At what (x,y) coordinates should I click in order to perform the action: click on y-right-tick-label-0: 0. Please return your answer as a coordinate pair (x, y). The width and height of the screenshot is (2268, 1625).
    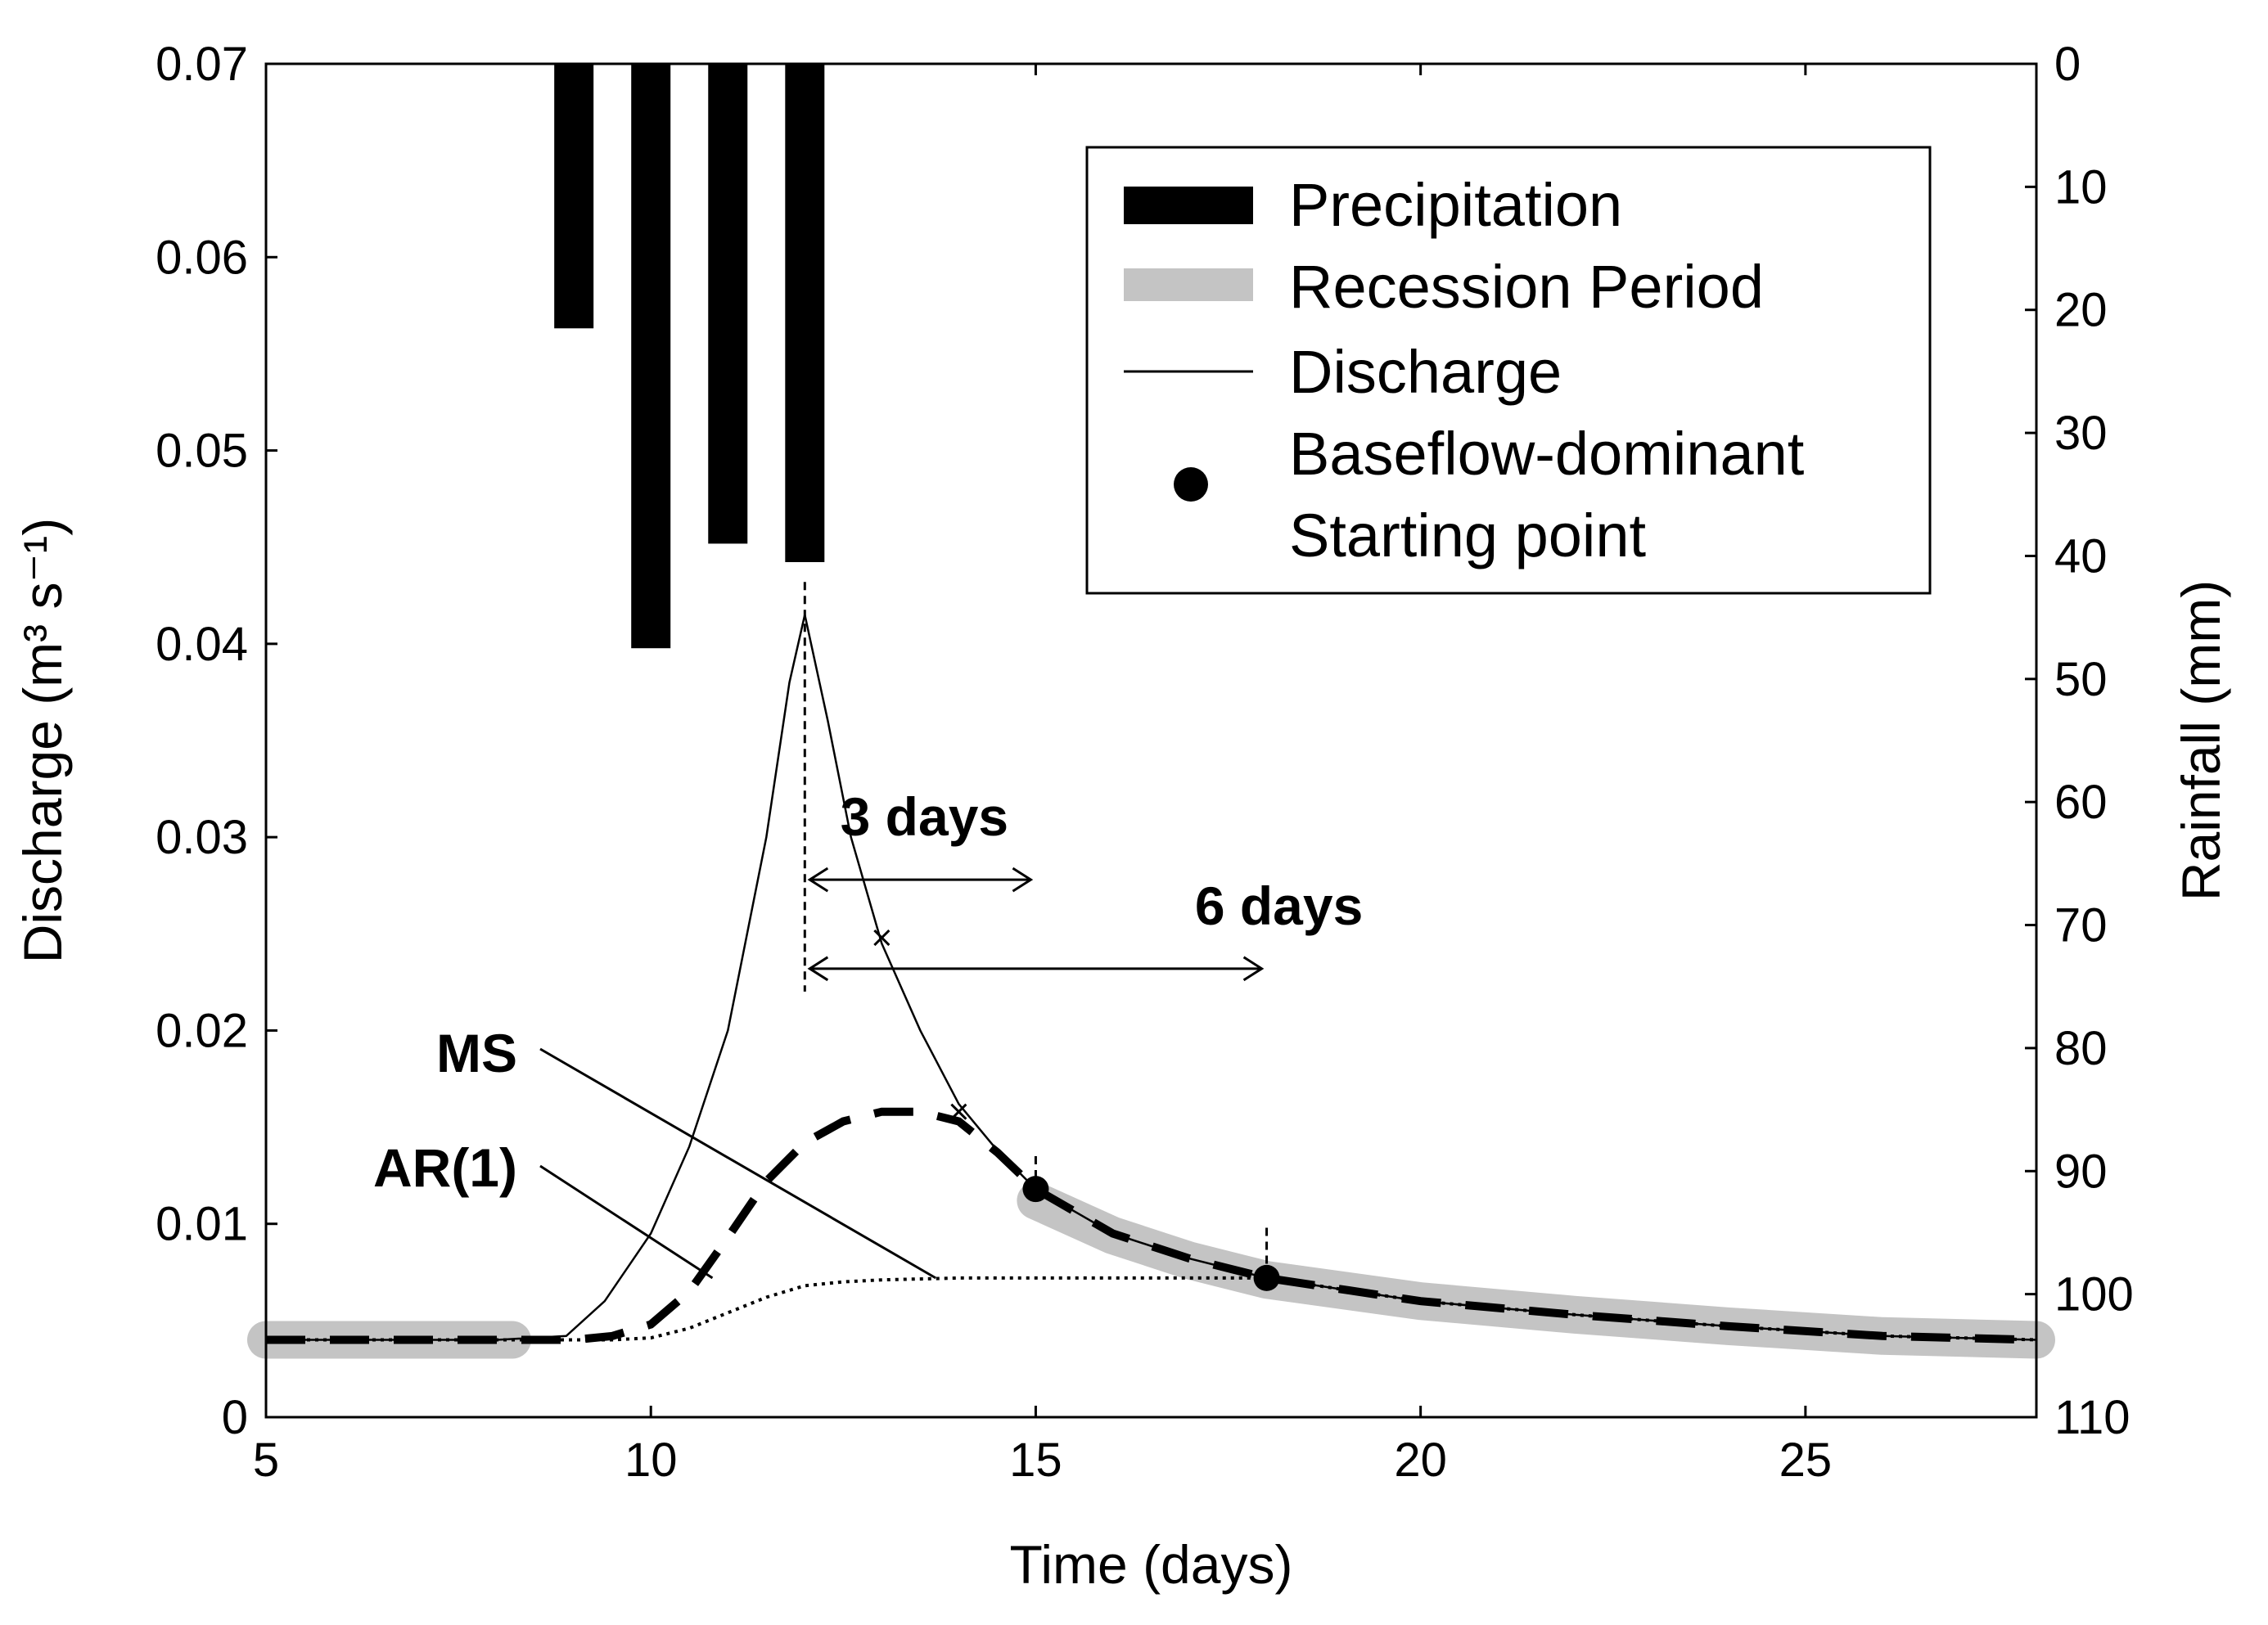
    Looking at the image, I should click on (2067, 64).